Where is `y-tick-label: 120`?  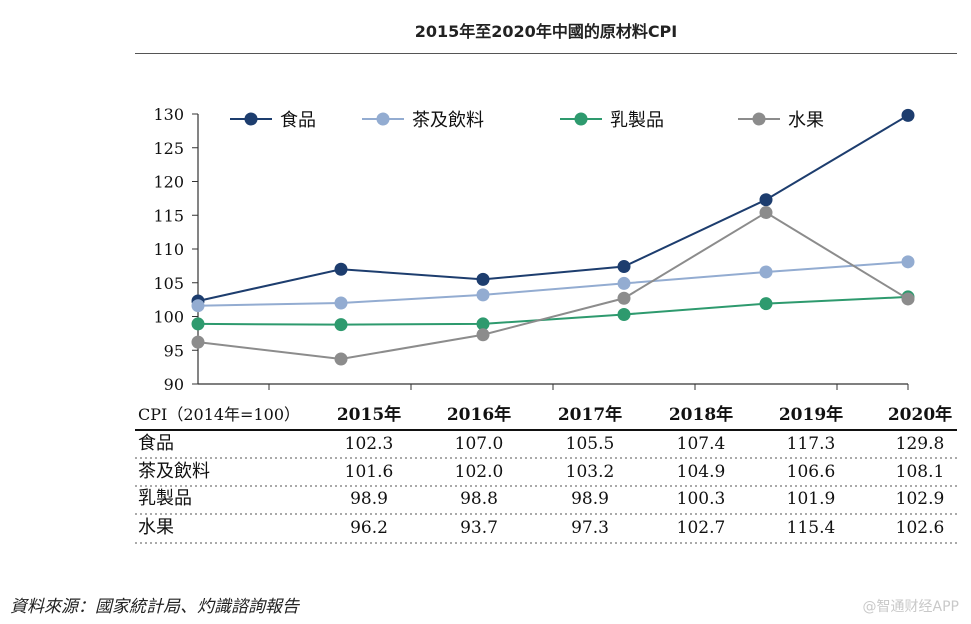
y-tick-label: 120 is located at coordinates (168, 182).